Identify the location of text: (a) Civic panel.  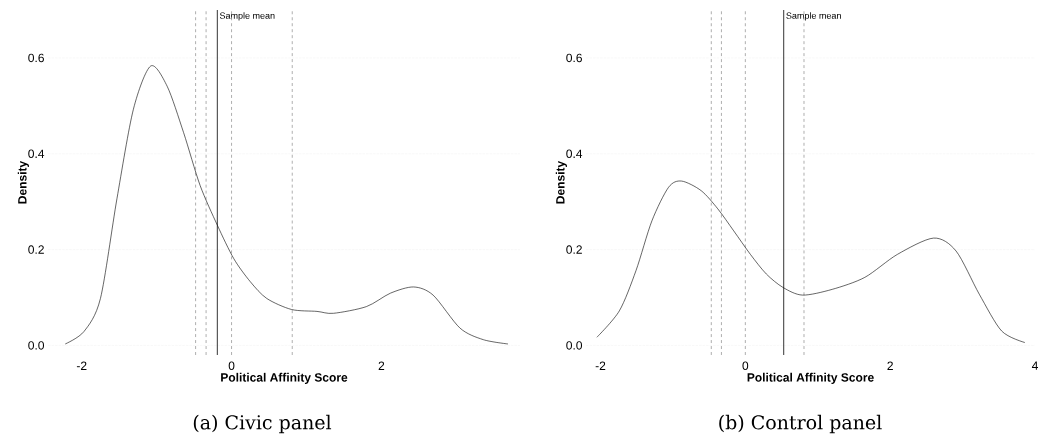
(262, 424).